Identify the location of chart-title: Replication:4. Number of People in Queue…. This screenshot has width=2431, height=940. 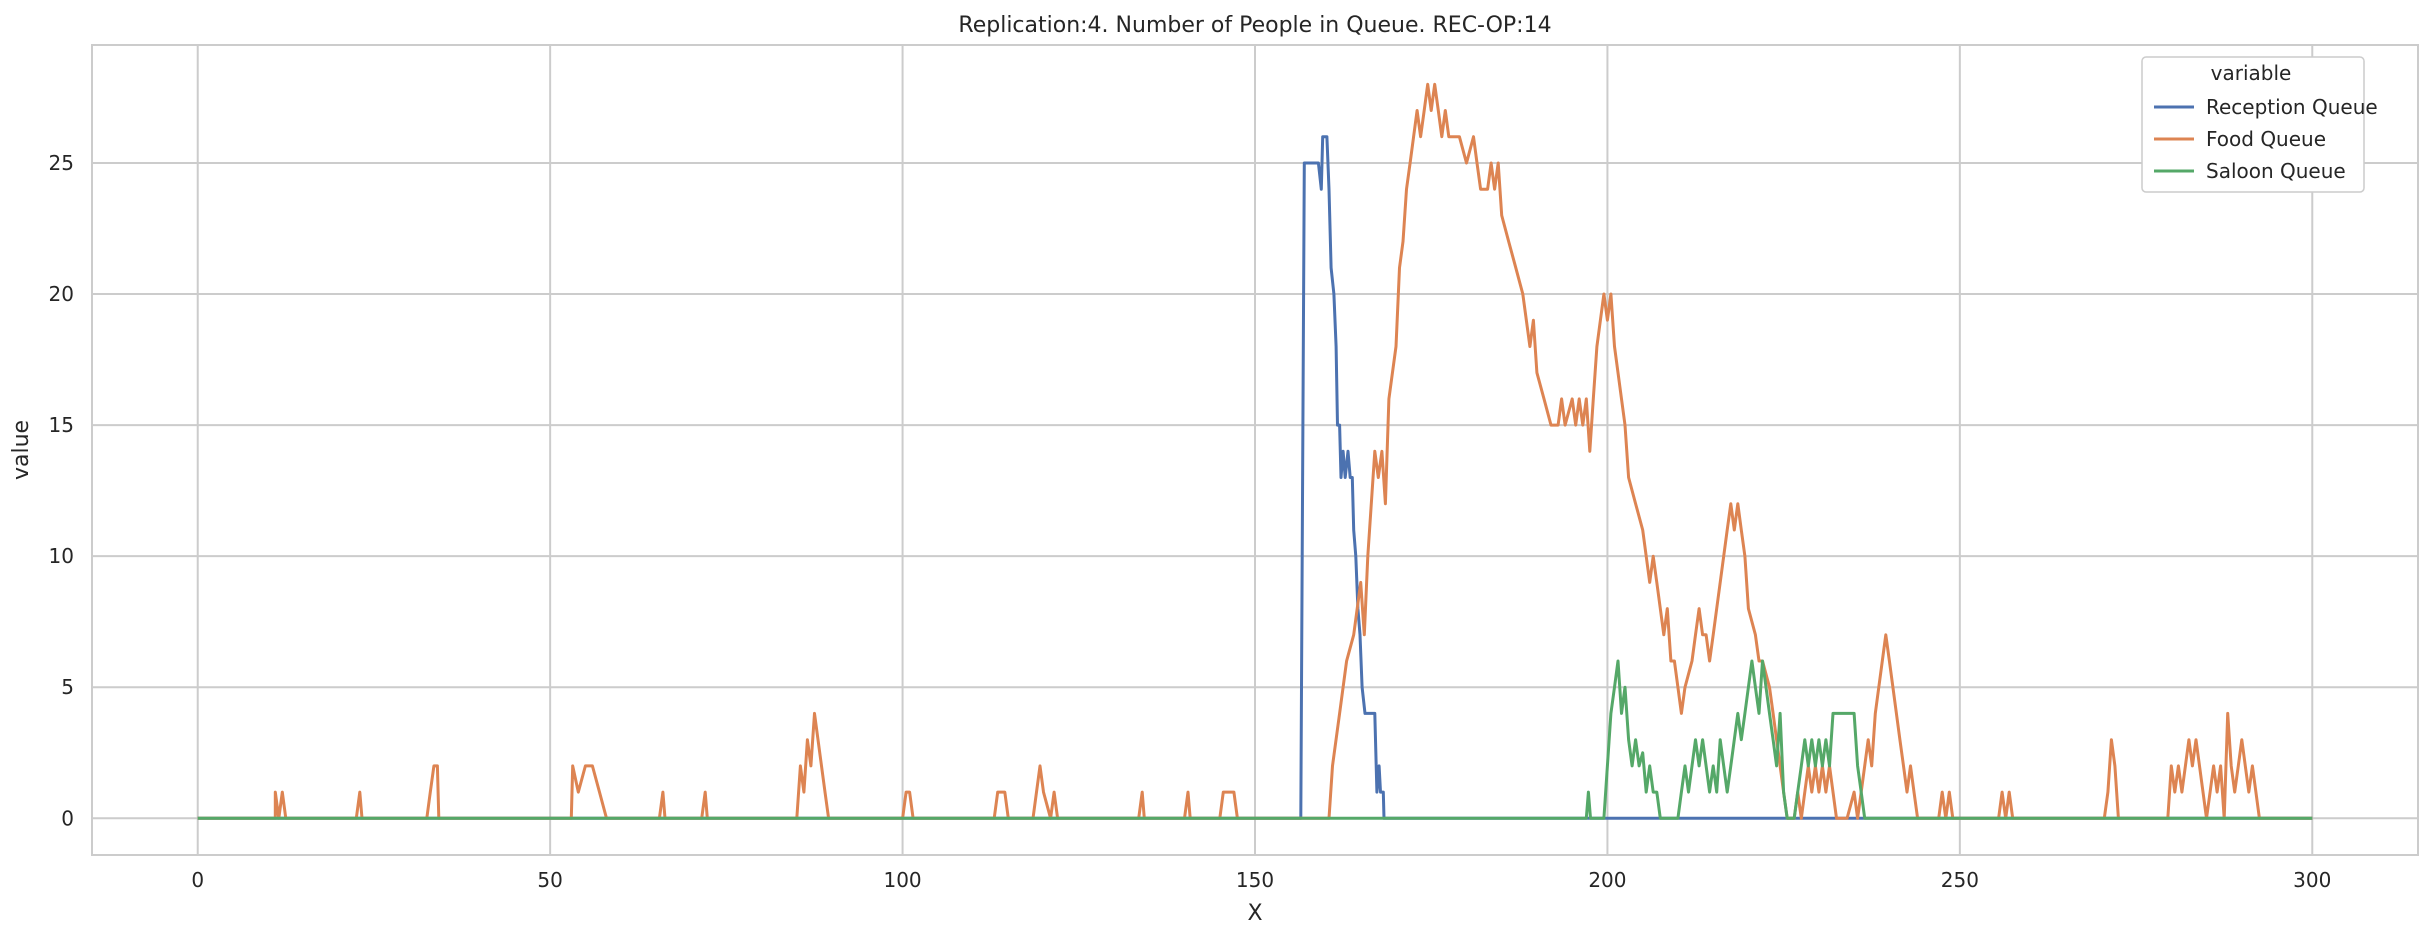
(1254, 25).